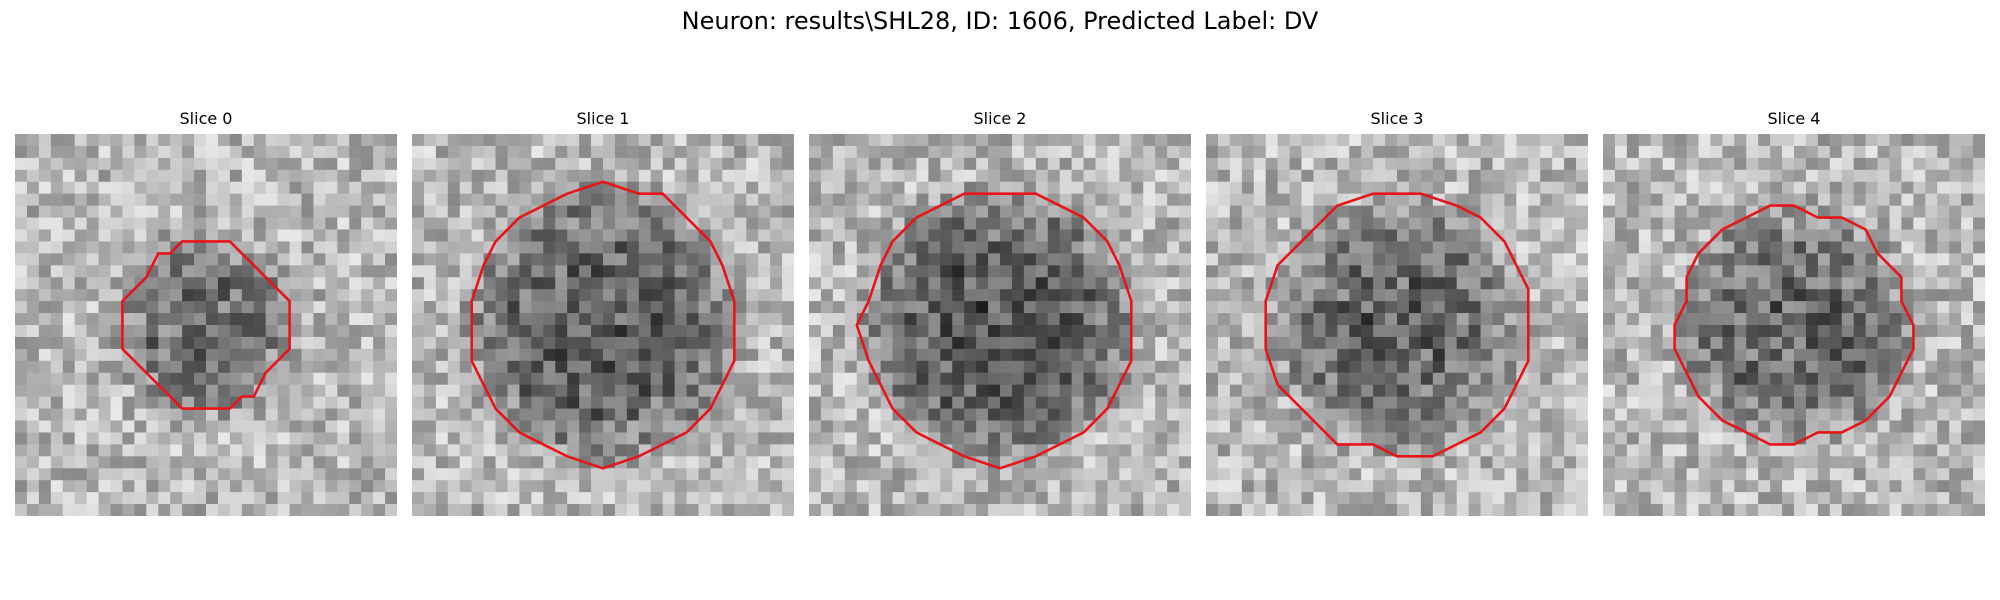 This screenshot has width=2000, height=600. I want to click on slice-panel-4: Slice 4, so click(1794, 314).